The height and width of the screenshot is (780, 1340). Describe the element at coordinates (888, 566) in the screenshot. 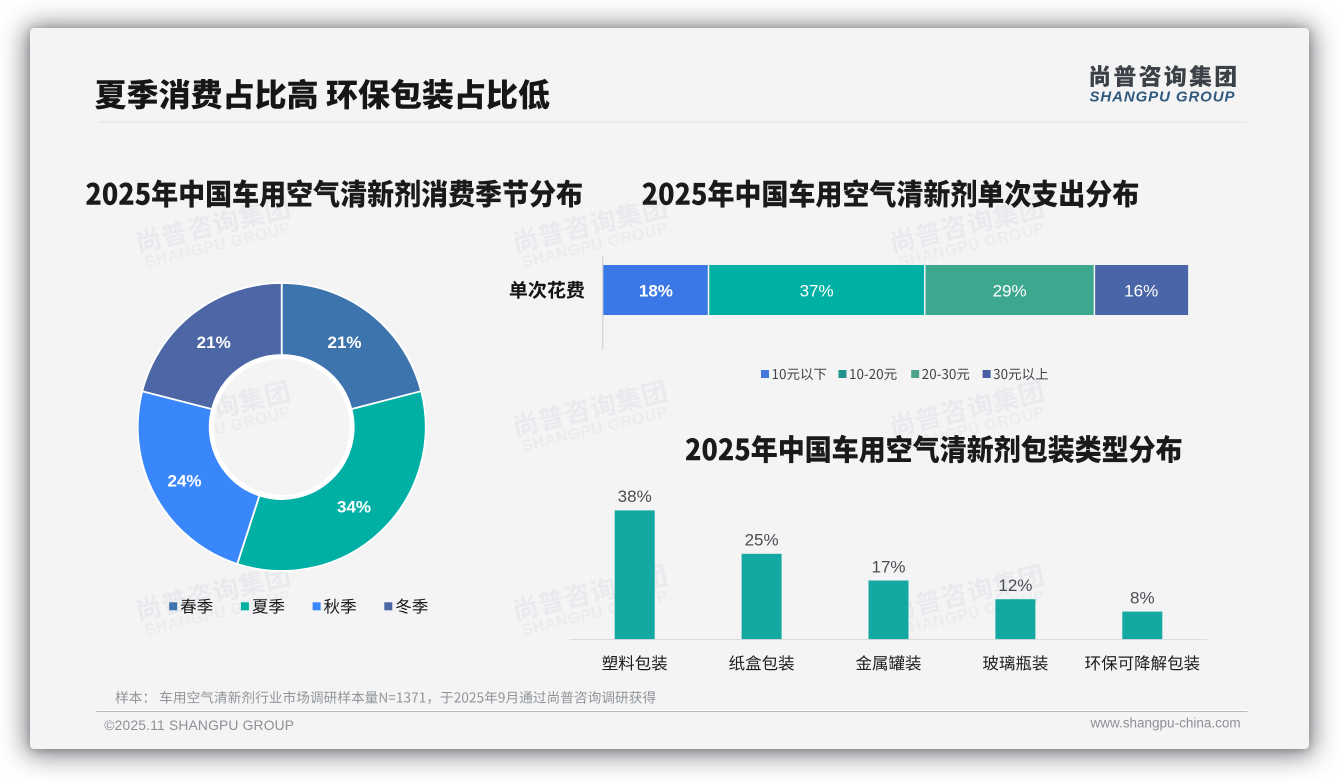

I see `svg-text: 17%` at that location.